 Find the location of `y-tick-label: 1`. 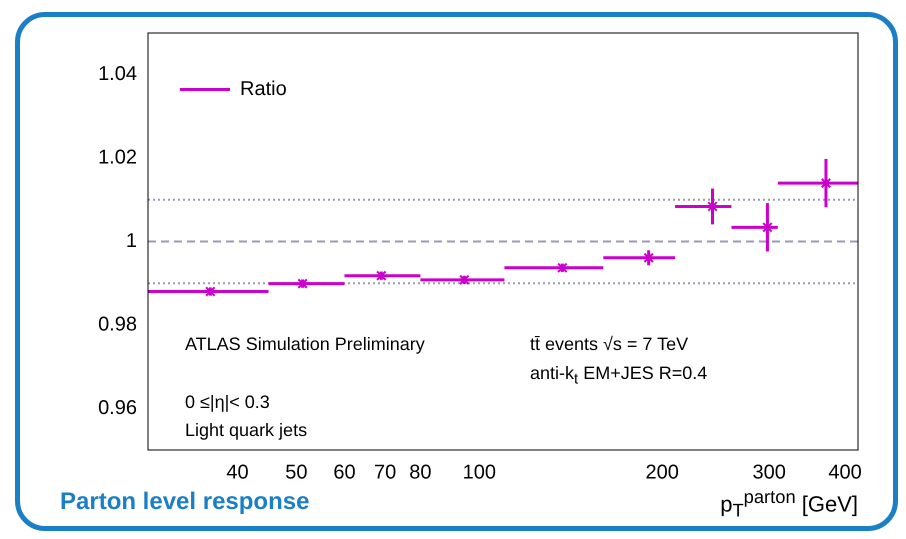

y-tick-label: 1 is located at coordinates (131, 241).